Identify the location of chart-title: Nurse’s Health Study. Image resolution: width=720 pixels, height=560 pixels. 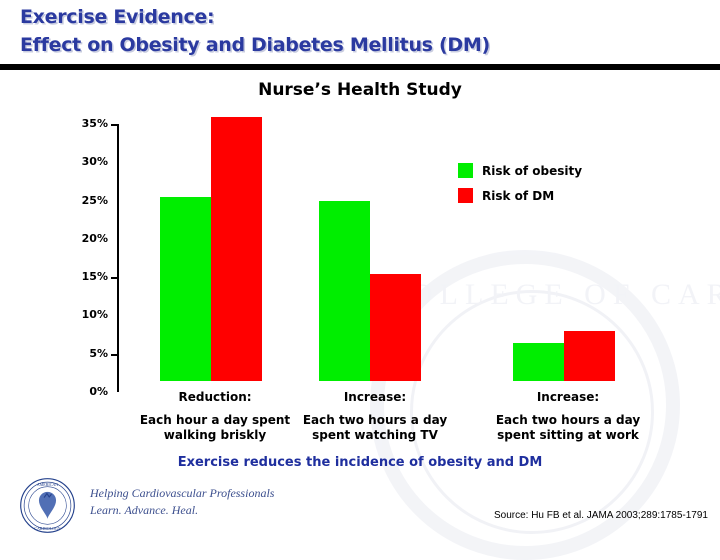
(360, 90).